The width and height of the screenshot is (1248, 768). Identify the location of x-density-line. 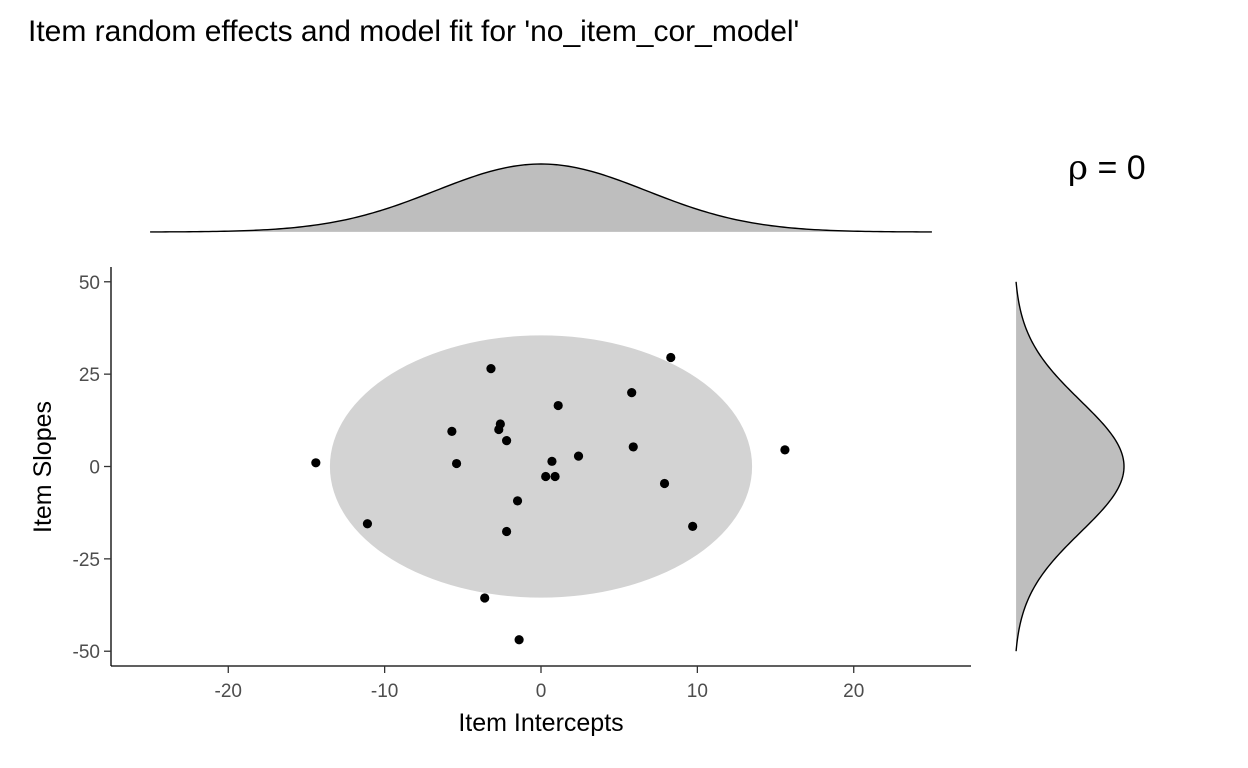
(541, 198).